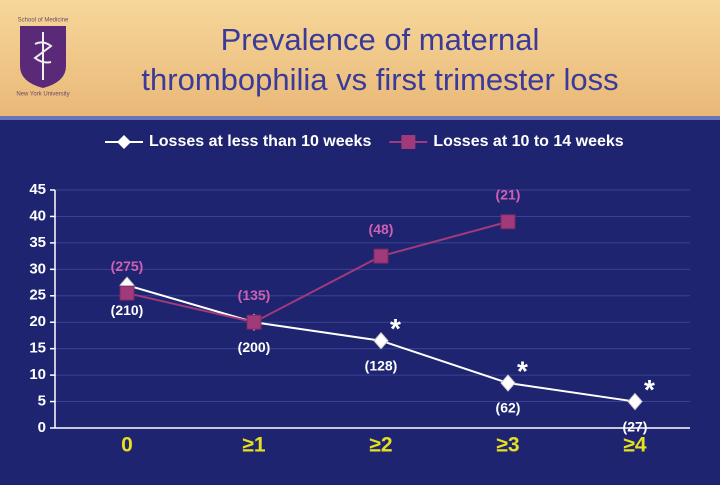 The image size is (720, 485). I want to click on y-tick-label: 45, so click(37, 189).